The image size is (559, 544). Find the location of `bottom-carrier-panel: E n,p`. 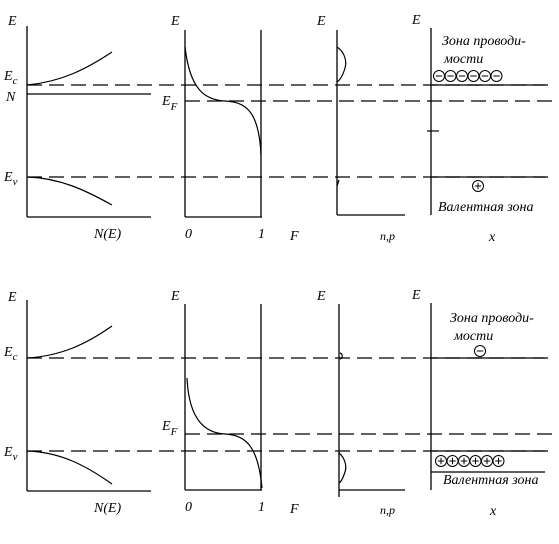

bottom-carrier-panel: E n,p is located at coordinates (360, 403).